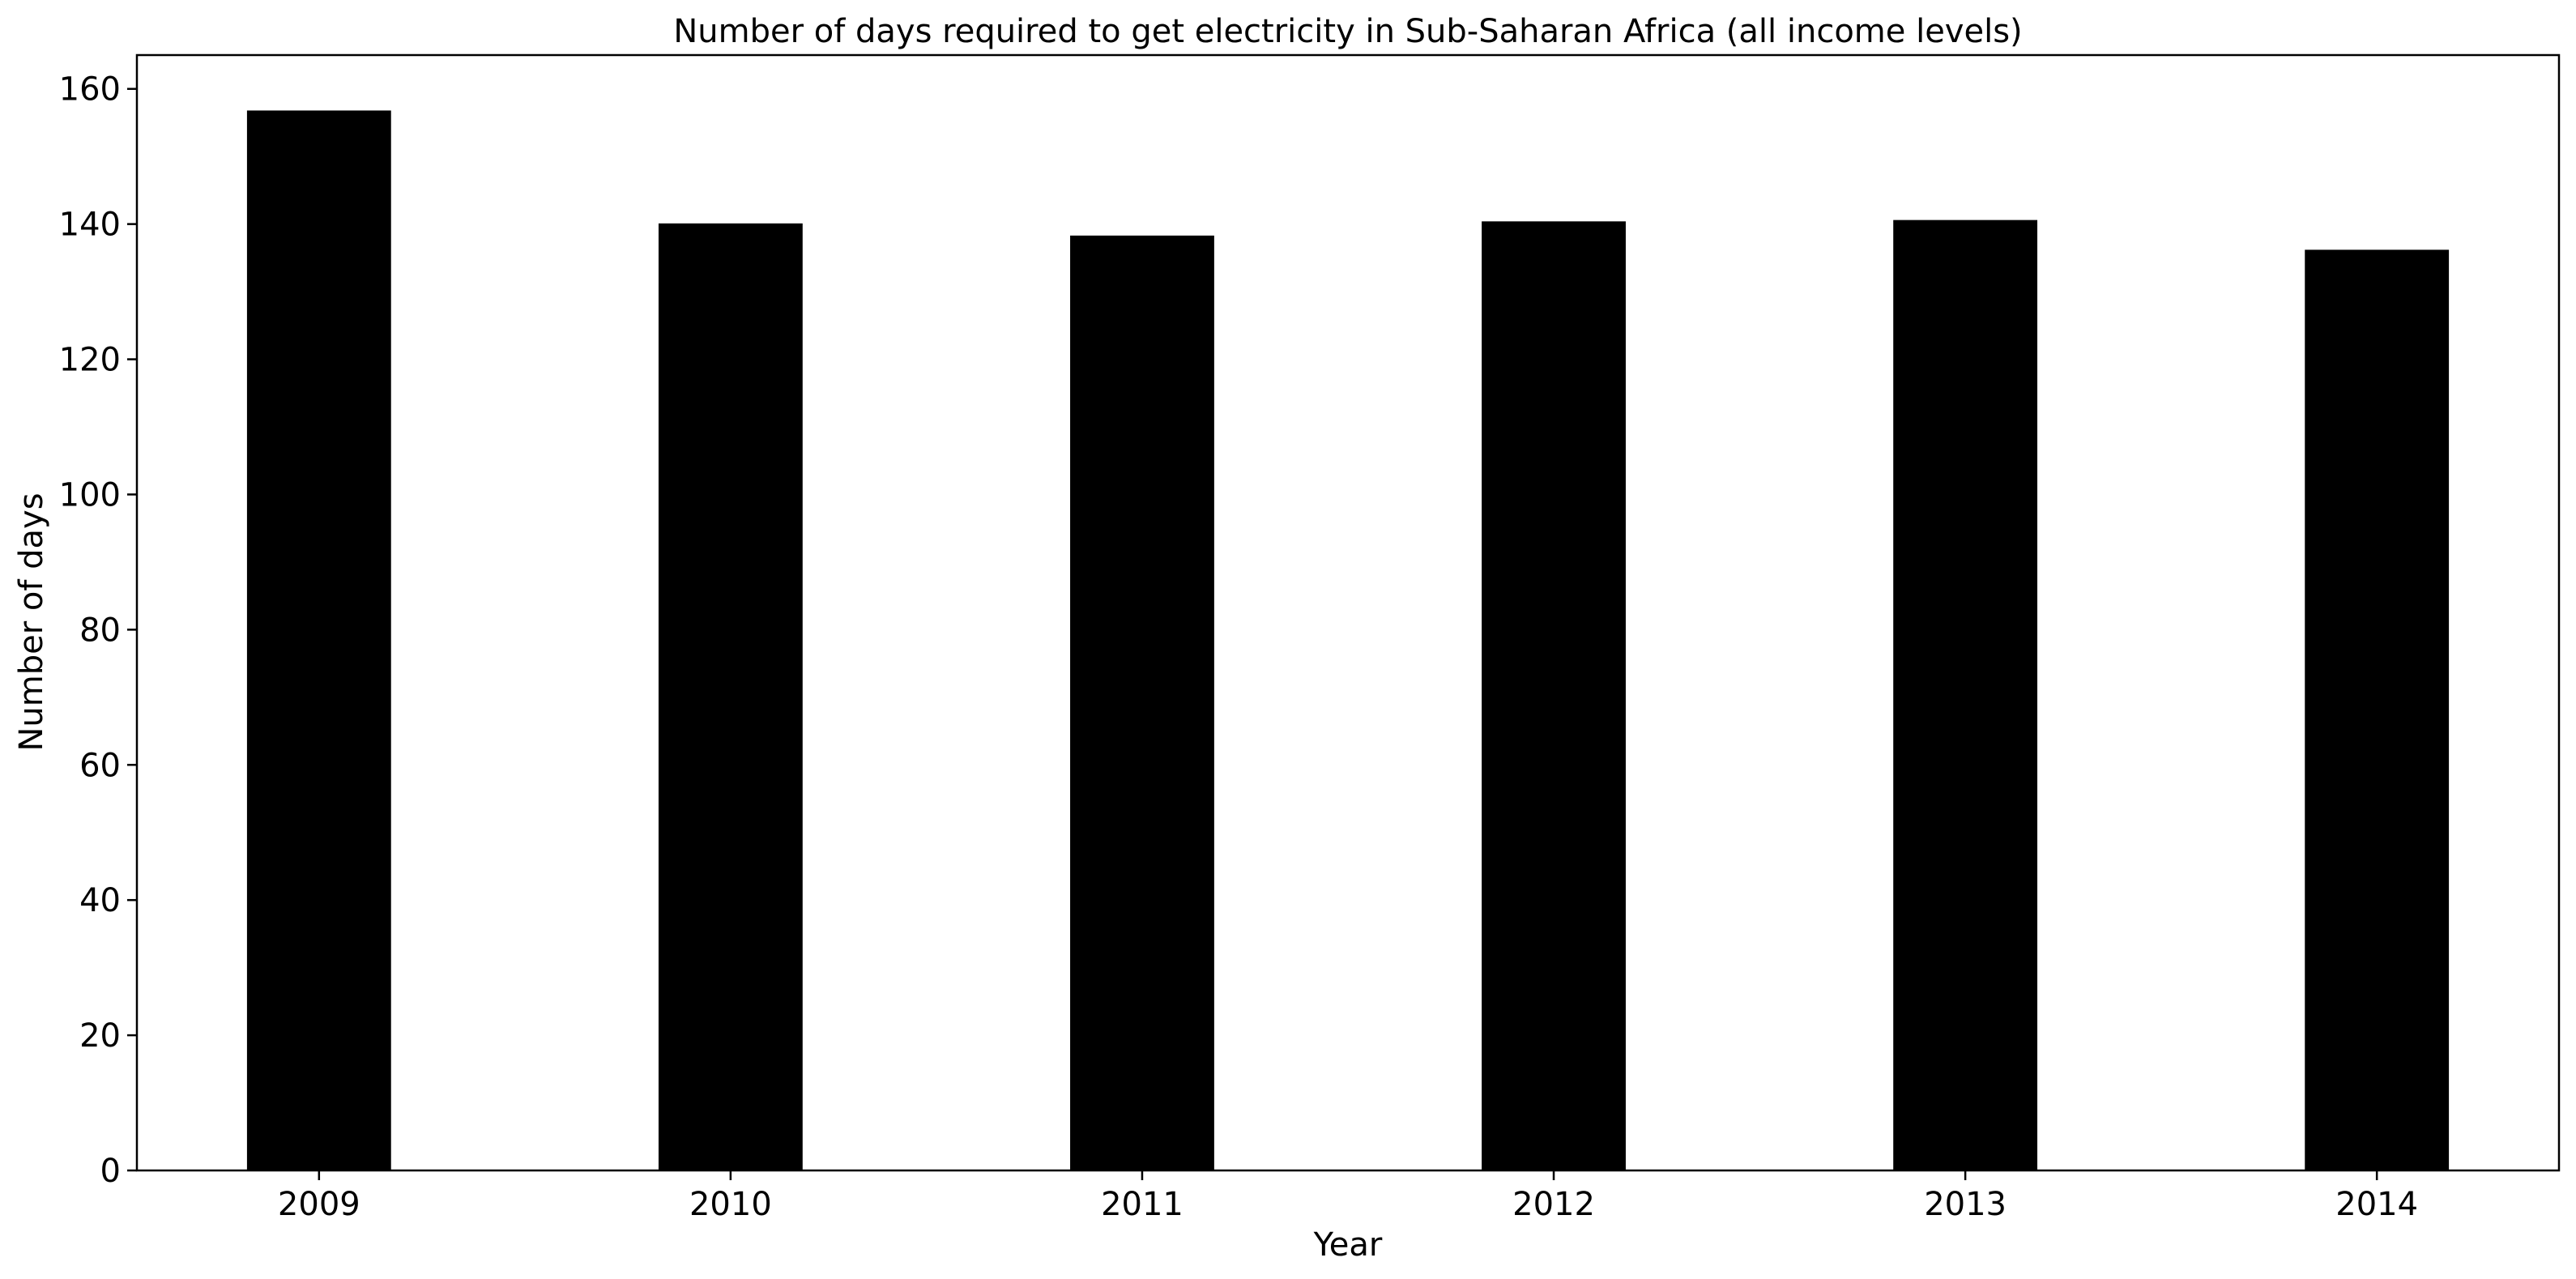 Image resolution: width=2576 pixels, height=1279 pixels. What do you see at coordinates (731, 1204) in the screenshot?
I see `x-tick-label-2010: 2010` at bounding box center [731, 1204].